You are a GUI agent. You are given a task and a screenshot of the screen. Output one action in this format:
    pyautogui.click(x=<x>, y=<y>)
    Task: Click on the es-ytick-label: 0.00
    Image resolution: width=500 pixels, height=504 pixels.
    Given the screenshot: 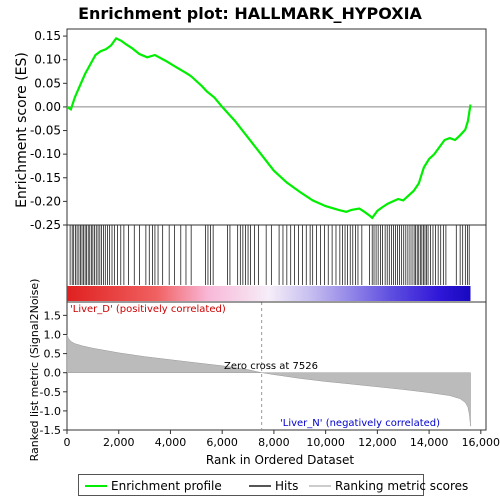 What is the action you would take?
    pyautogui.click(x=47, y=107)
    